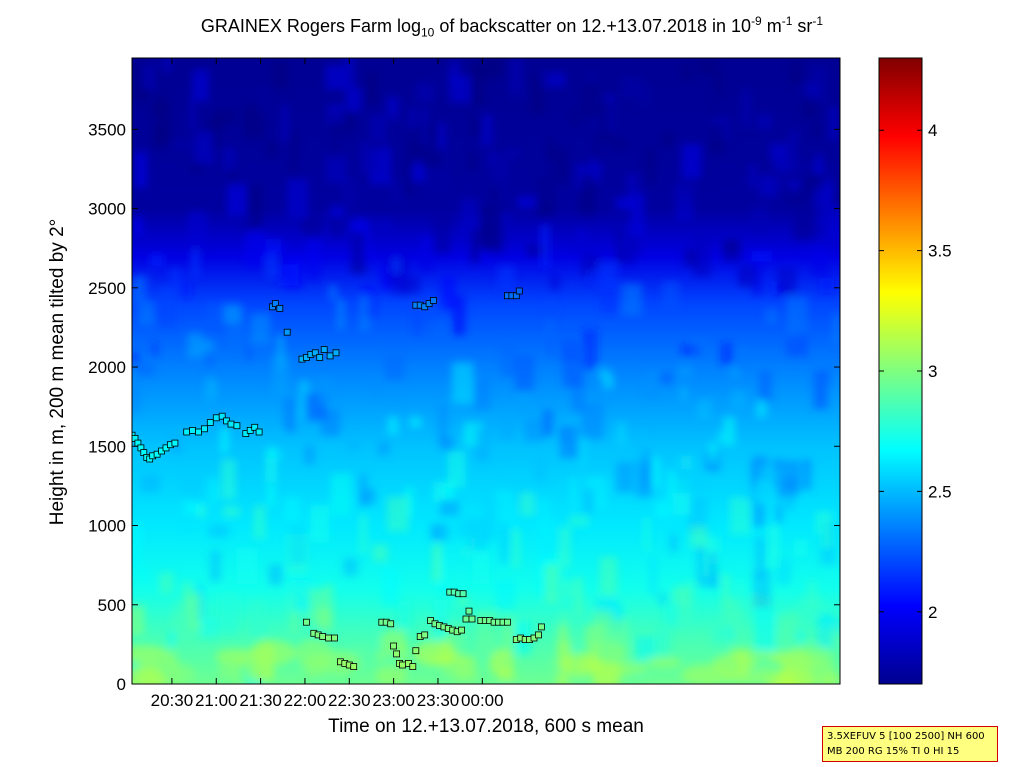 The width and height of the screenshot is (1024, 767). I want to click on x-tick-label: 23:00, so click(393, 700).